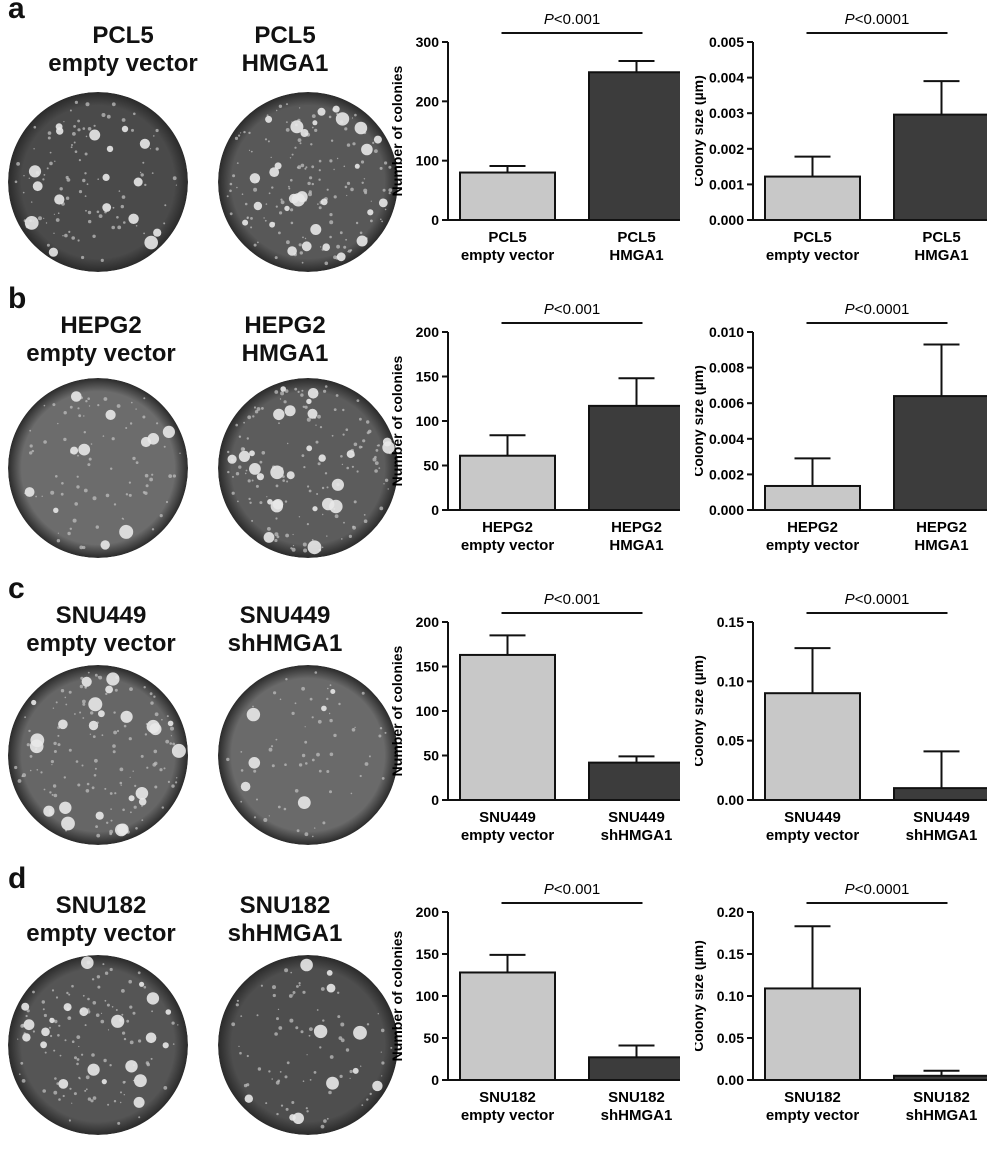  Describe the element at coordinates (637, 835) in the screenshot. I see `x-category-label: shHMGA1` at that location.